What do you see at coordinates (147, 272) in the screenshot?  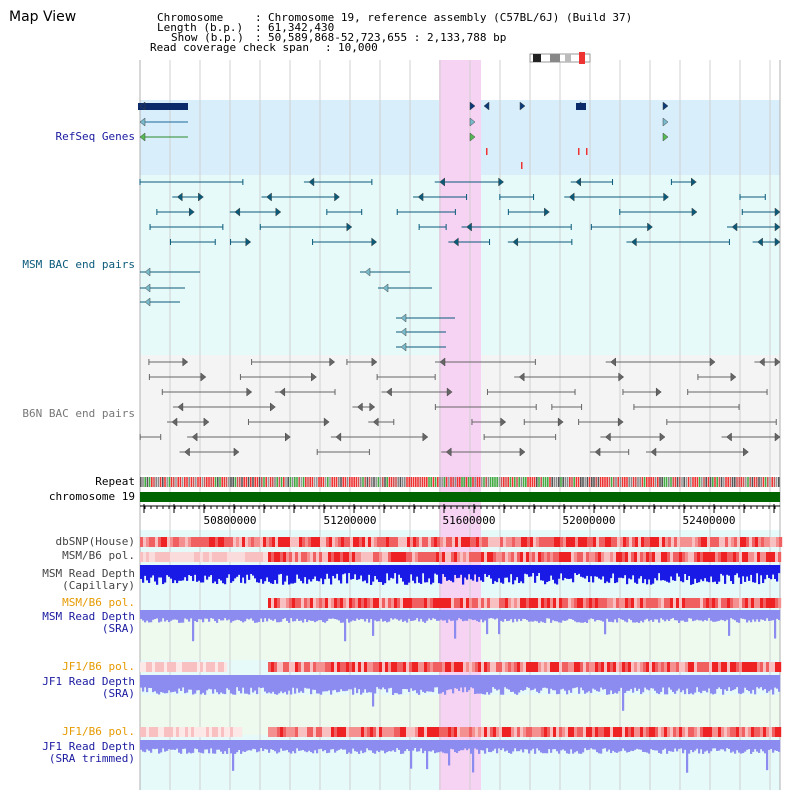 I see `msm-bac-pair-arrow` at bounding box center [147, 272].